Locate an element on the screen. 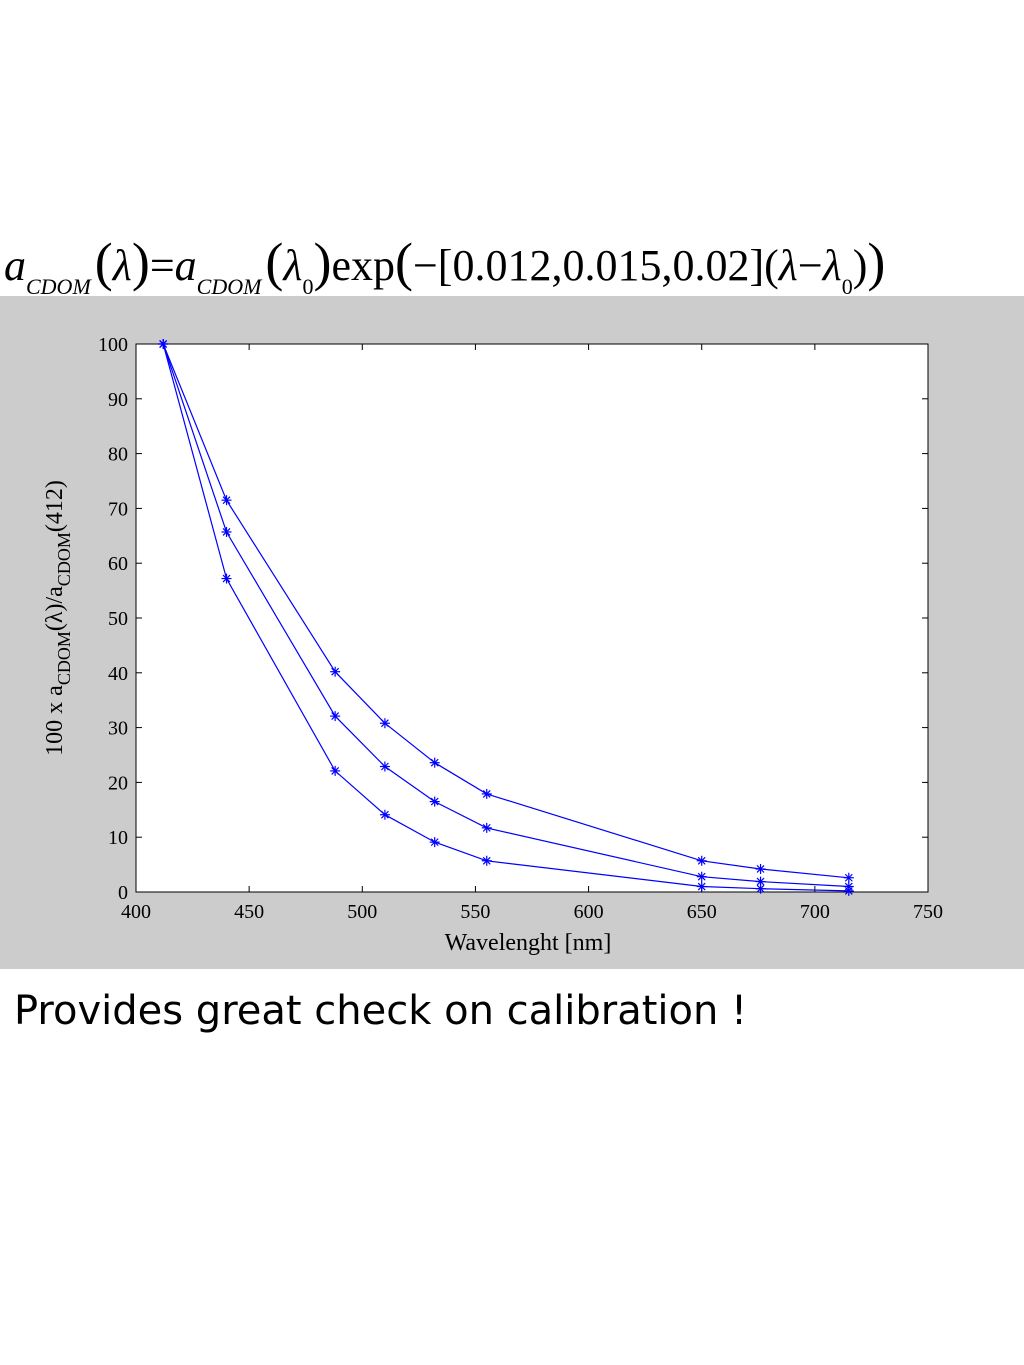  y-axis-label: 100 x aCDOM(λ)/aCDOM(412) is located at coordinates (58, 618).